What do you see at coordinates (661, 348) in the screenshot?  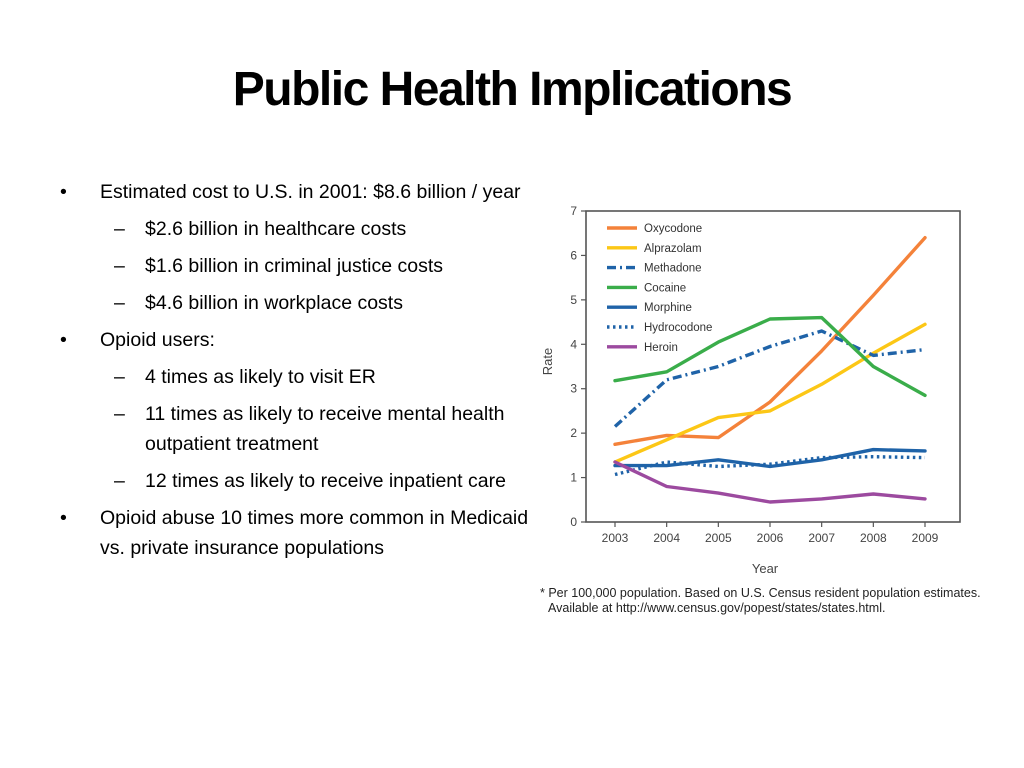 I see `legend-label: Heroin` at bounding box center [661, 348].